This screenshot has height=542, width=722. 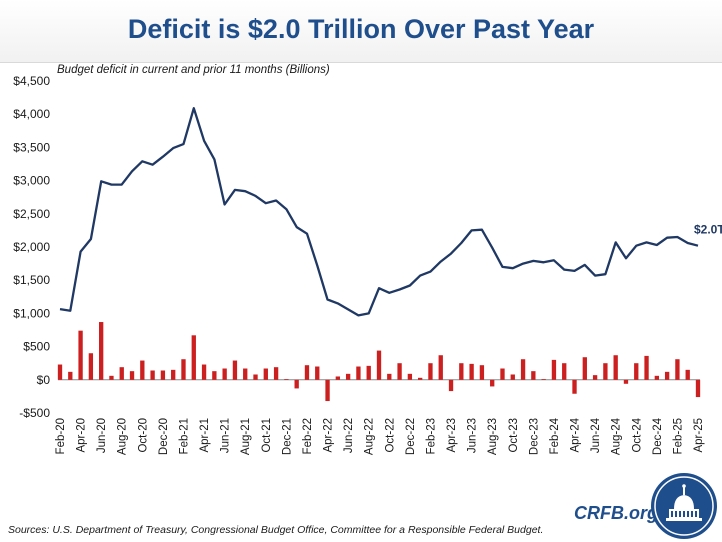 What do you see at coordinates (31, 280) in the screenshot?
I see `y-tick-label: $1,500` at bounding box center [31, 280].